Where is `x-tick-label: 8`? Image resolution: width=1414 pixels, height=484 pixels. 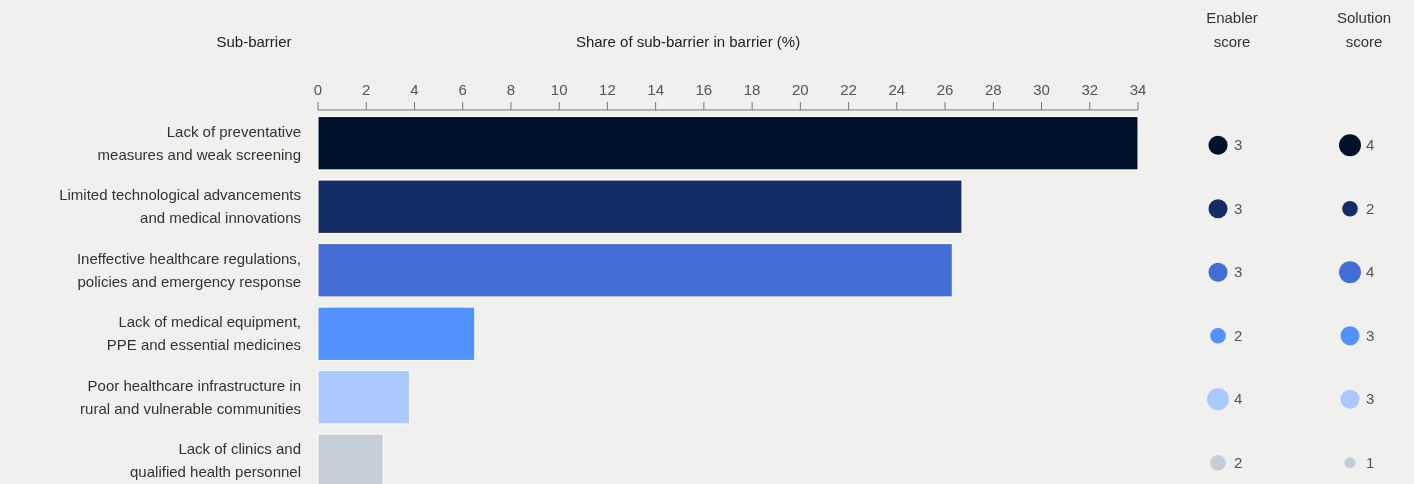
x-tick-label: 8 is located at coordinates (511, 89).